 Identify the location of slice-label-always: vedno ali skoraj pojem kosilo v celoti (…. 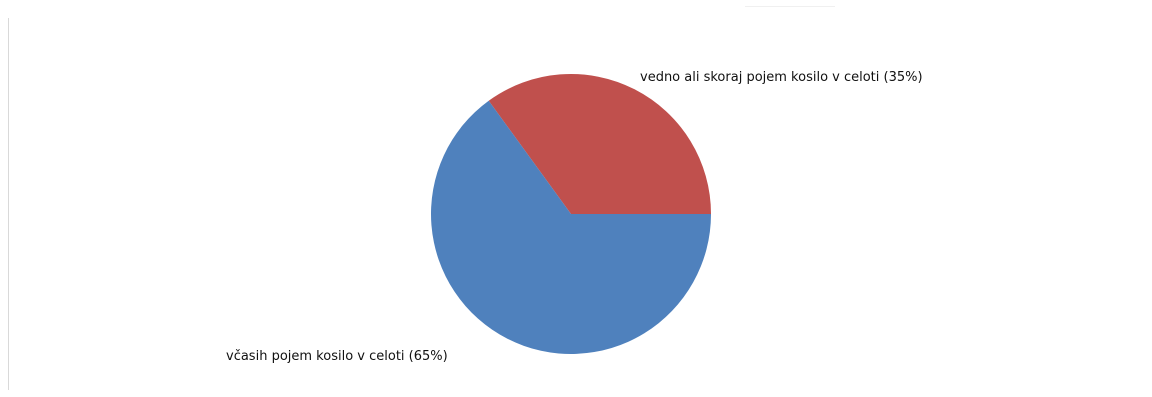
(781, 77).